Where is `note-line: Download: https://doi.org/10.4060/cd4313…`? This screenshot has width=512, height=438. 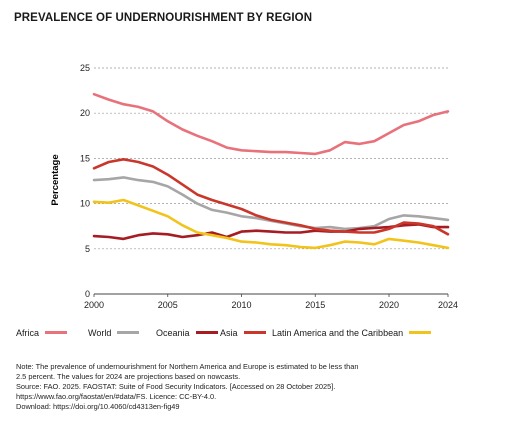
note-line: Download: https://doi.org/10.4060/cd4313… is located at coordinates (98, 406).